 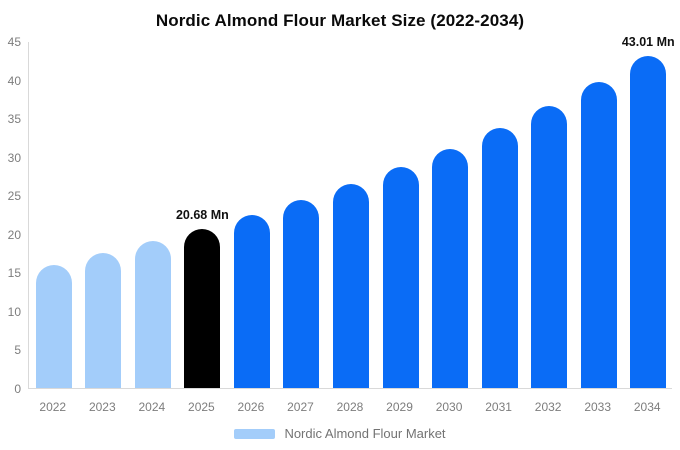 I want to click on bar-2034, so click(x=648, y=222).